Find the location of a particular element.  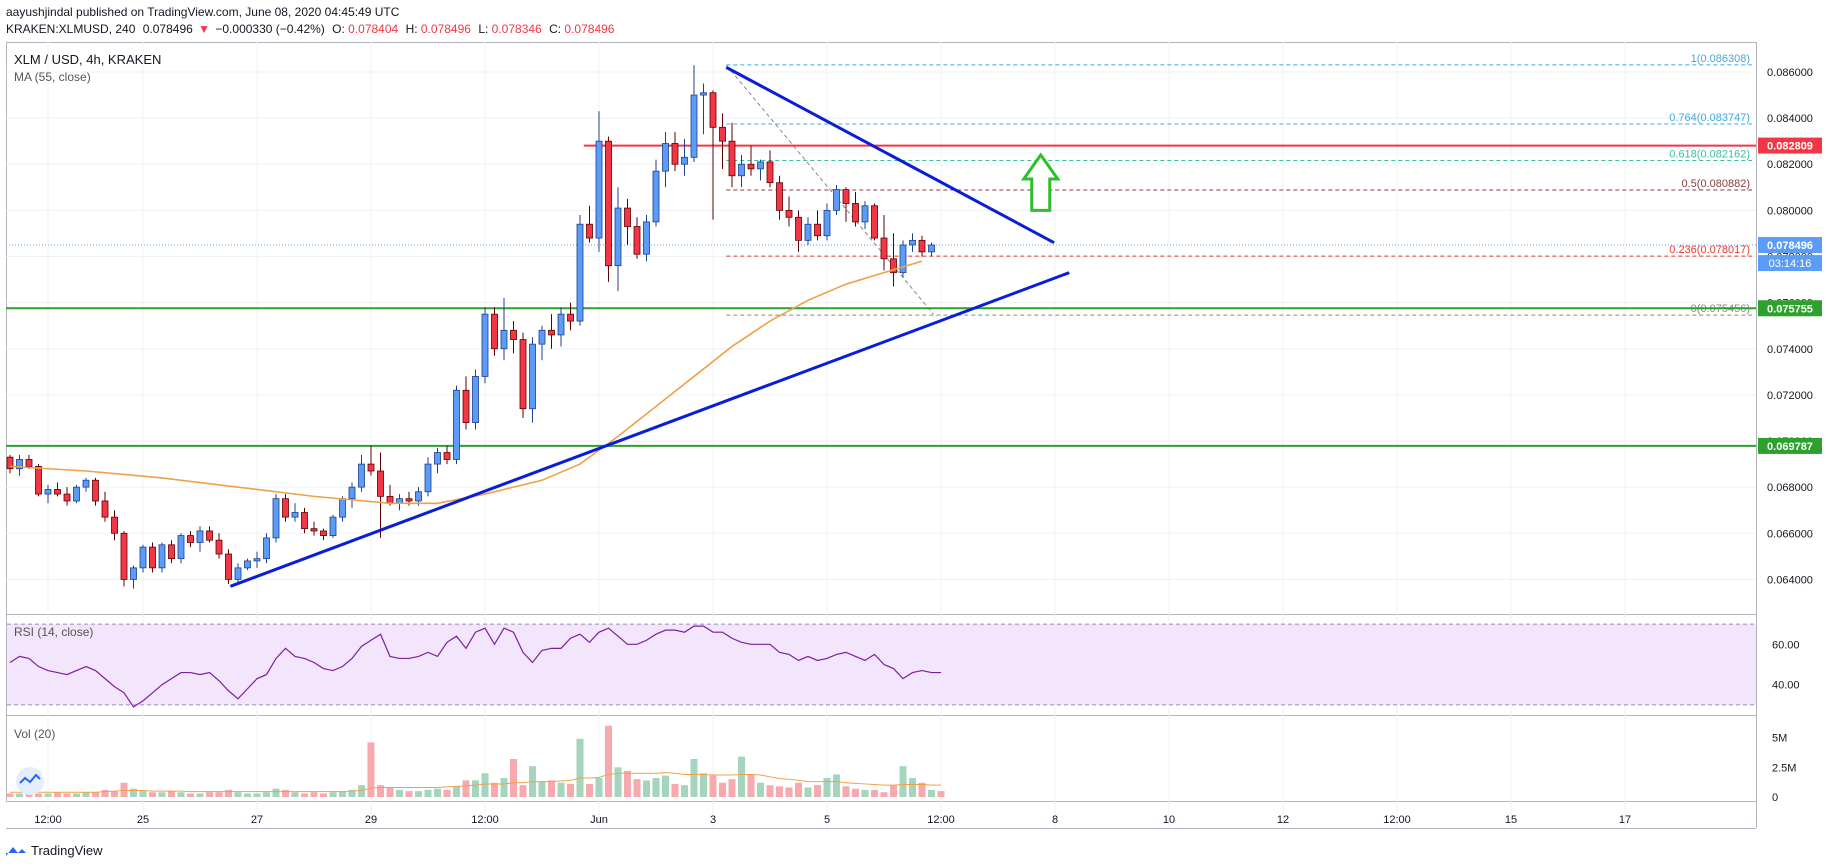

price-label-text: 0.069787 is located at coordinates (1790, 447).